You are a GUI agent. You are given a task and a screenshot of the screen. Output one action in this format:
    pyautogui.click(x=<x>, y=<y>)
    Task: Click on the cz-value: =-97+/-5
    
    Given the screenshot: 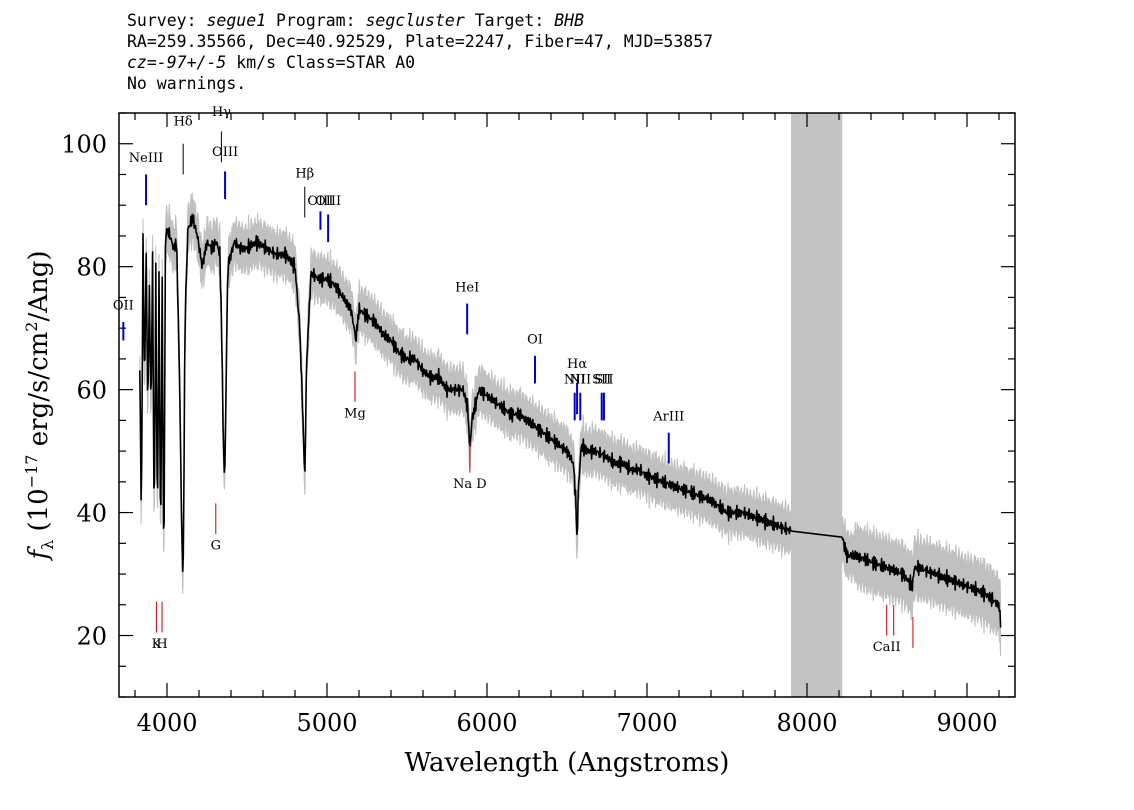 What is the action you would take?
    pyautogui.click(x=186, y=62)
    